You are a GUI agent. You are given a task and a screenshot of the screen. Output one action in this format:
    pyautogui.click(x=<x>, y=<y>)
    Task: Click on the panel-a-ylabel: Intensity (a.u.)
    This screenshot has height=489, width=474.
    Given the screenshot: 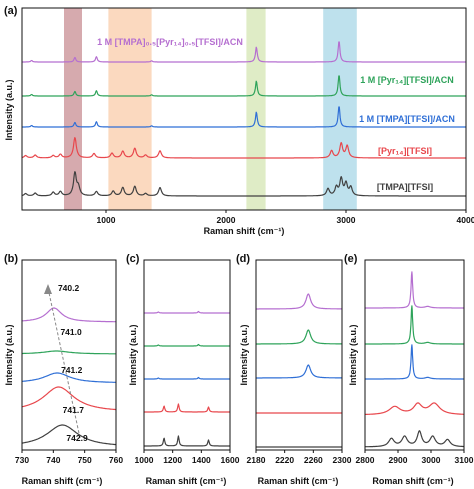 What is the action you would take?
    pyautogui.click(x=9, y=109)
    